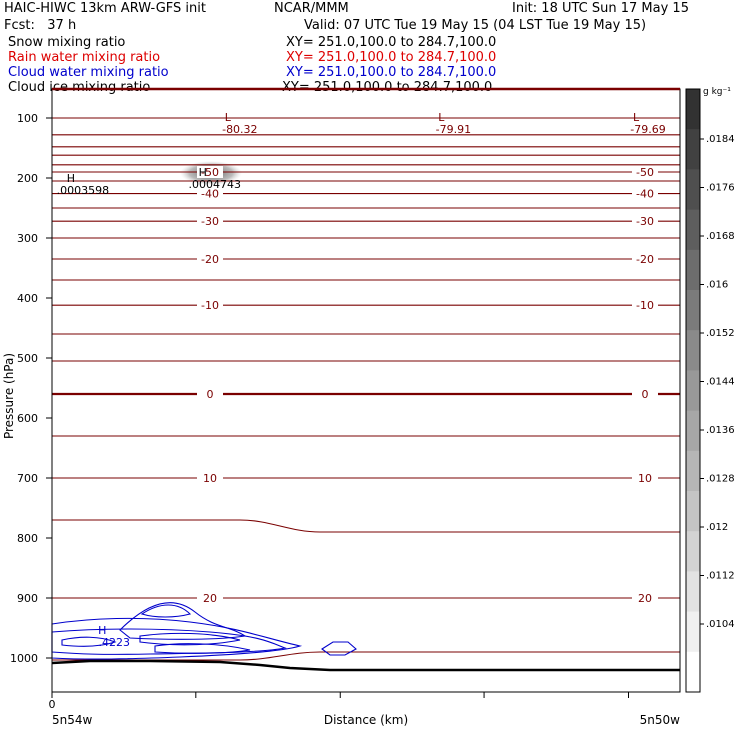 This screenshot has height=740, width=740. I want to click on temperature-contour-label: 20, so click(210, 598).